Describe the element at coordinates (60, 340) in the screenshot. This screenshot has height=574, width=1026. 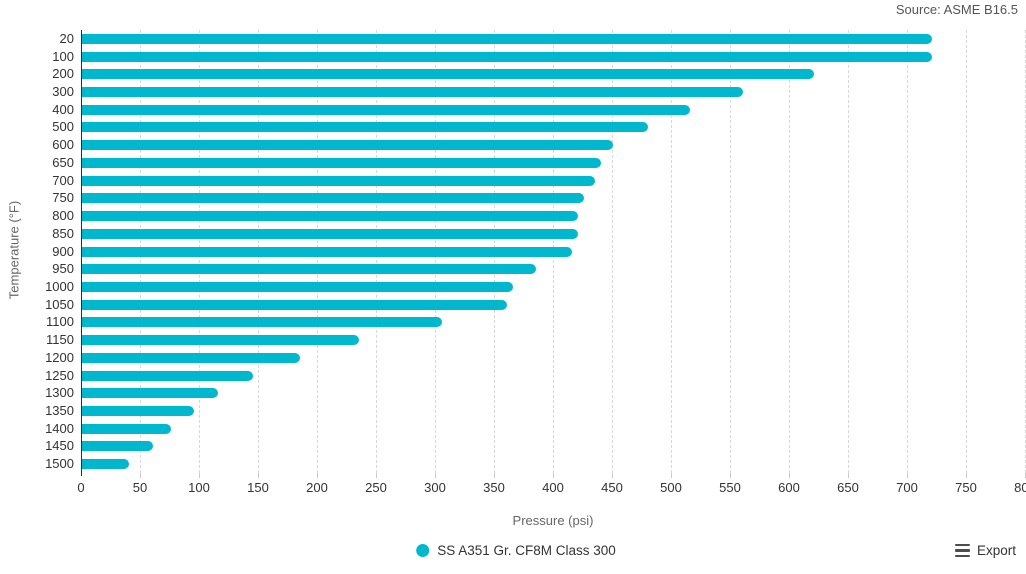
I see `y-axis-label: 1150` at that location.